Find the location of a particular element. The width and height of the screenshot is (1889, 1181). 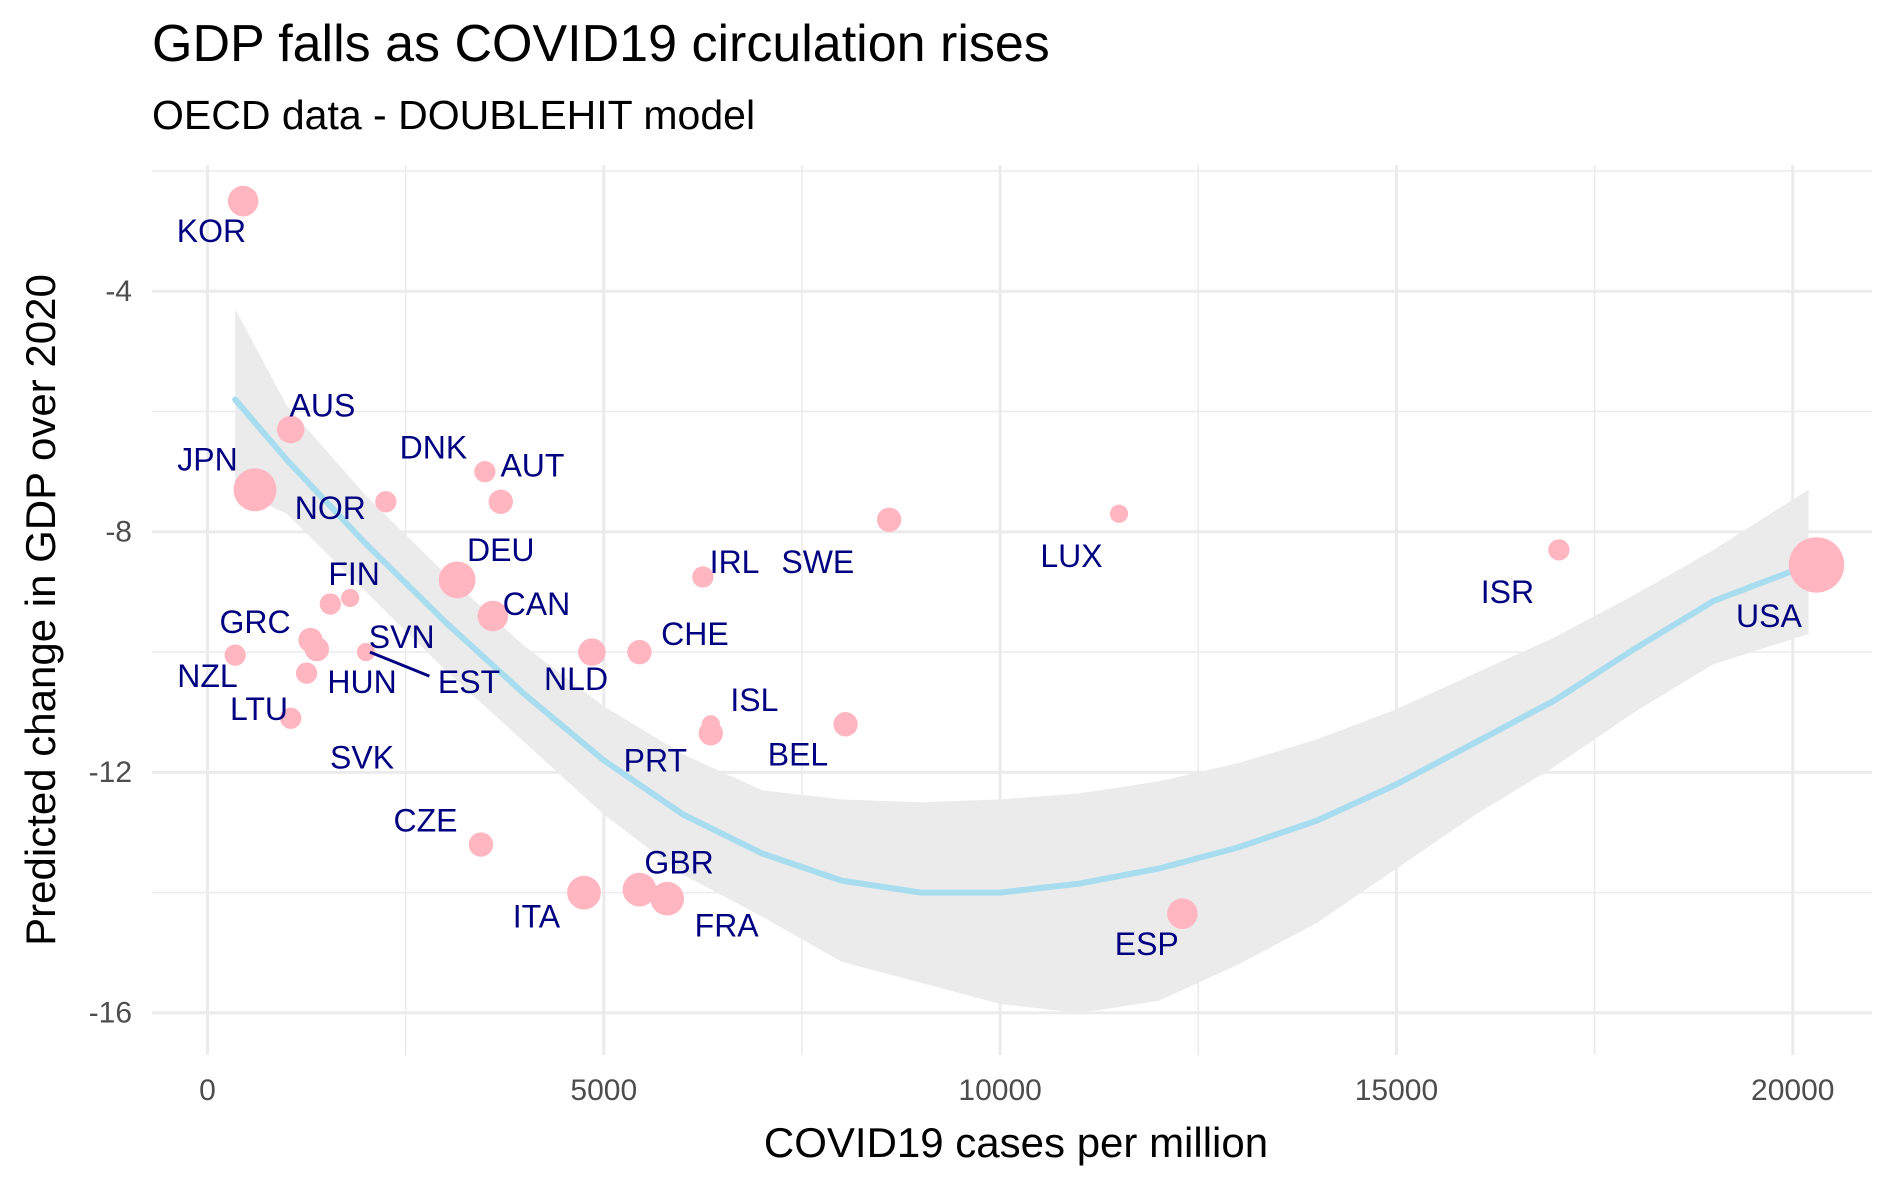

chart-subtitle: OECD data - DOUBLEHIT model is located at coordinates (454, 115).